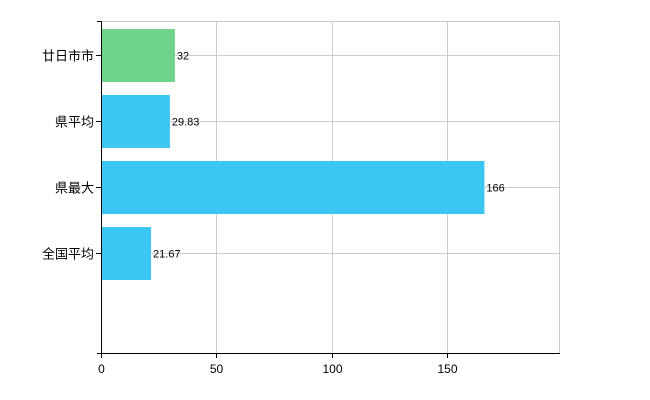 The width and height of the screenshot is (650, 400). What do you see at coordinates (183, 57) in the screenshot?
I see `data-label-0: 32` at bounding box center [183, 57].